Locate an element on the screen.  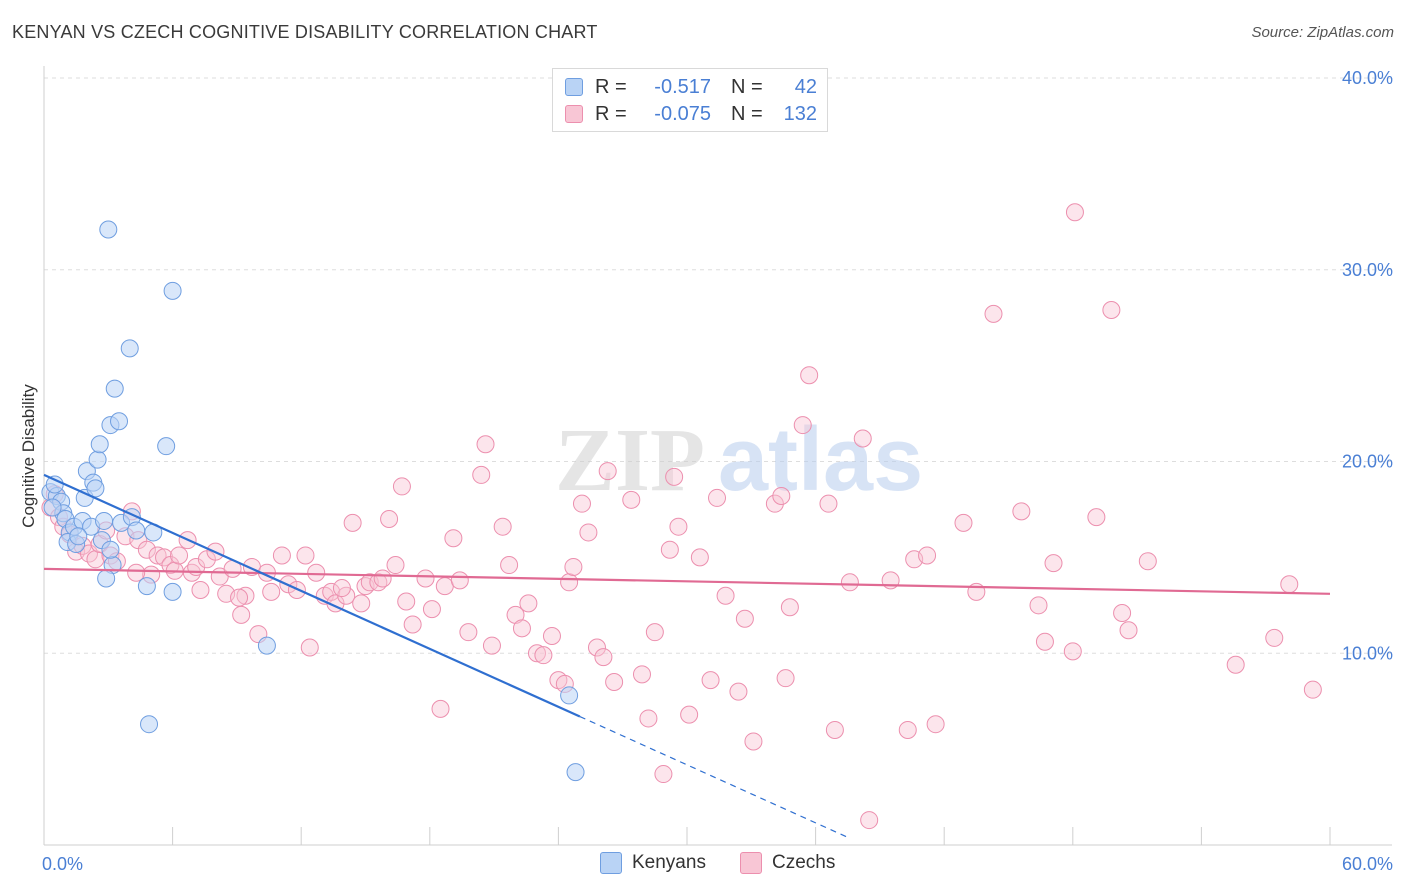
kenyan-legend-swatch is located at coordinates (611, 863).